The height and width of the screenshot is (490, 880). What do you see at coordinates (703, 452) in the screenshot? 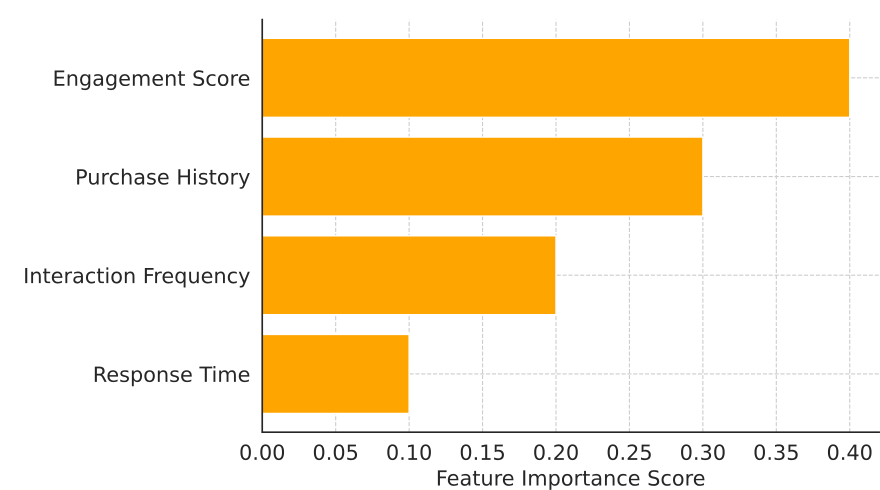
I see `x-tick-label: 0.30` at bounding box center [703, 452].